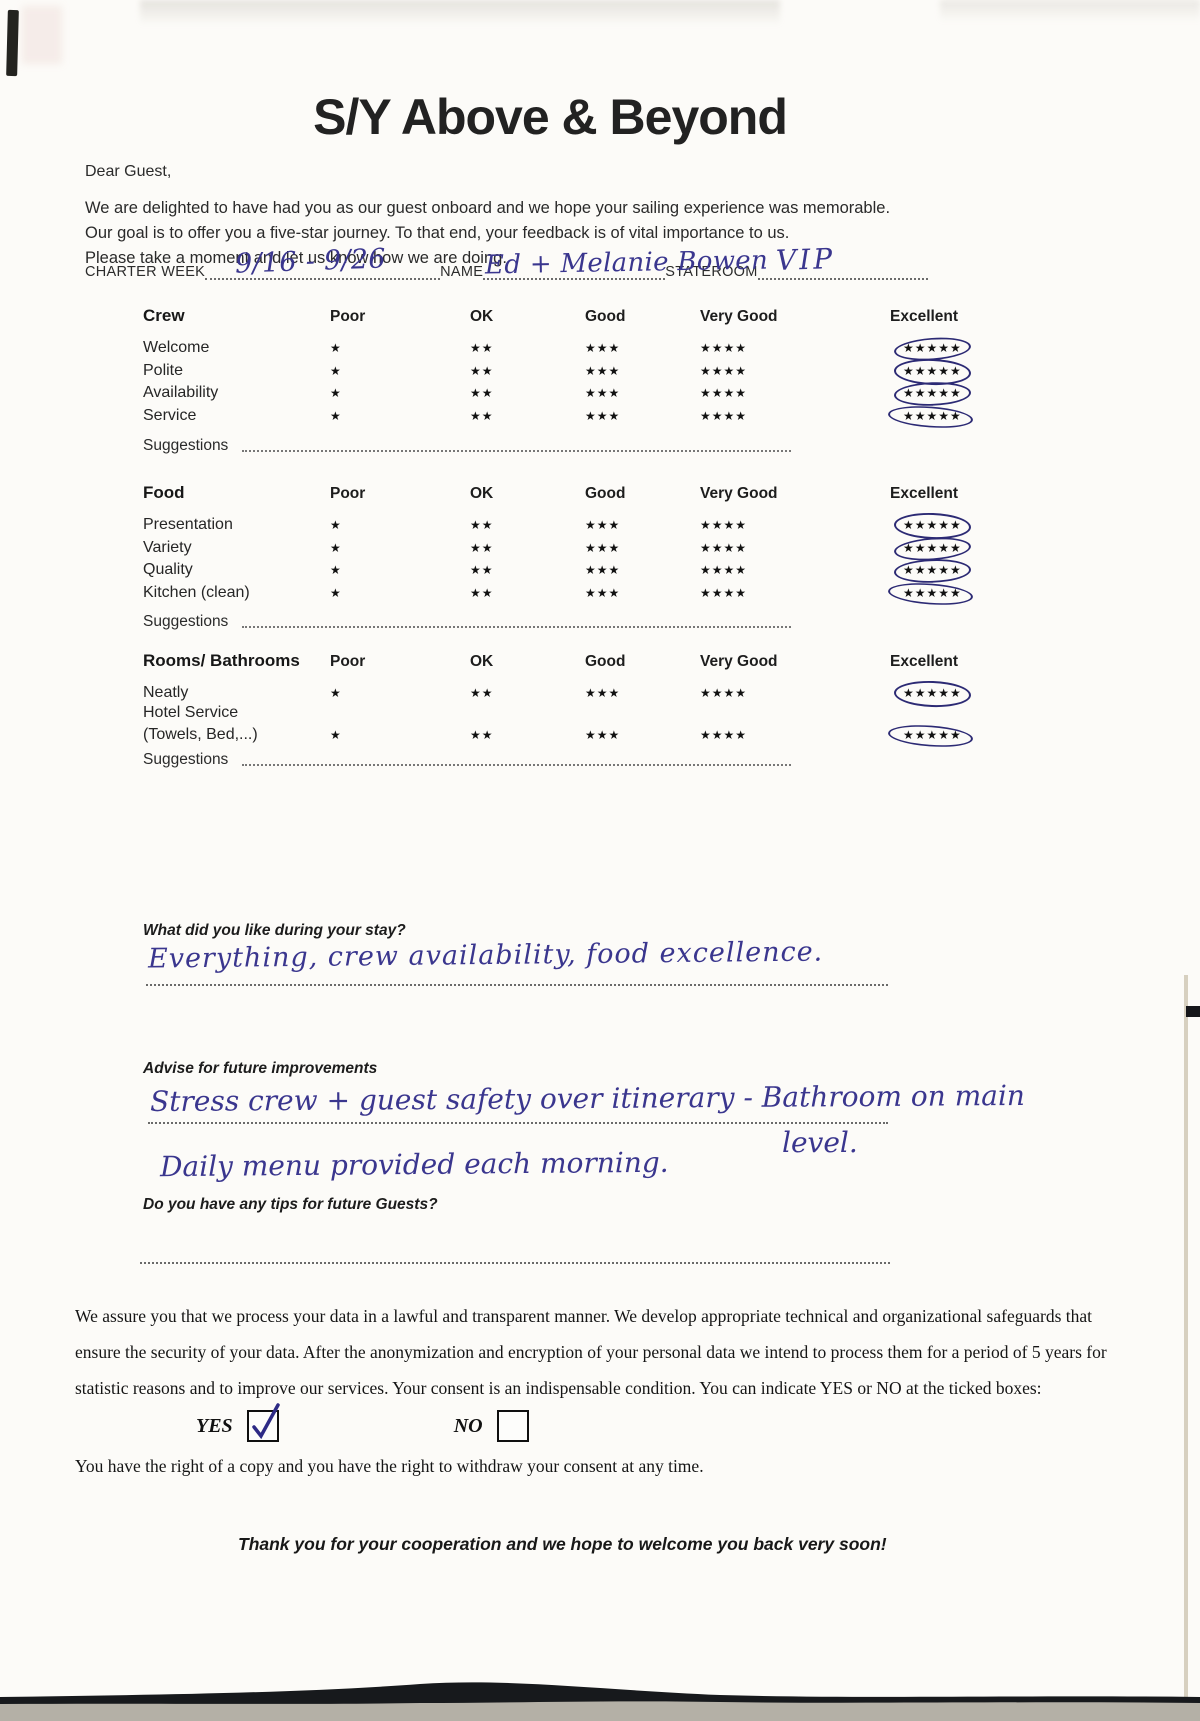 The image size is (1200, 1721). I want to click on rating-row-towels-bed: (Towels, Bed,...) ★ ★★ ★★★ ★★★★ ★★★★★, so click(586, 734).